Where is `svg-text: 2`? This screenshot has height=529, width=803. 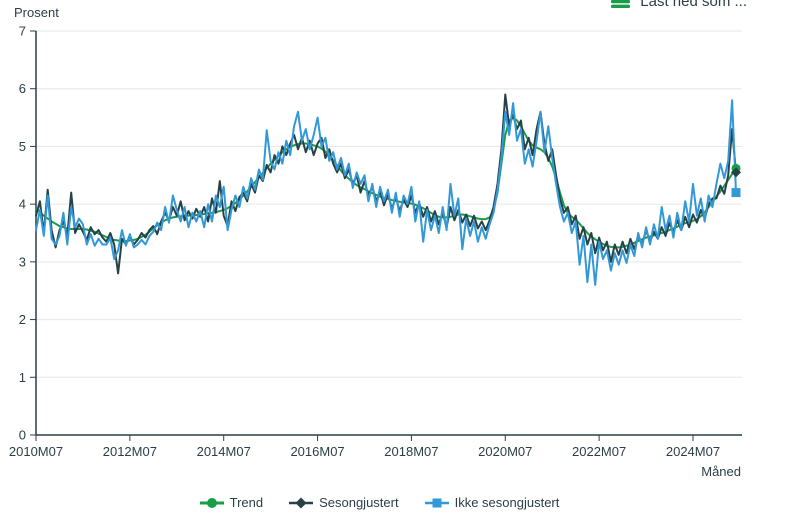 svg-text: 2 is located at coordinates (22, 319).